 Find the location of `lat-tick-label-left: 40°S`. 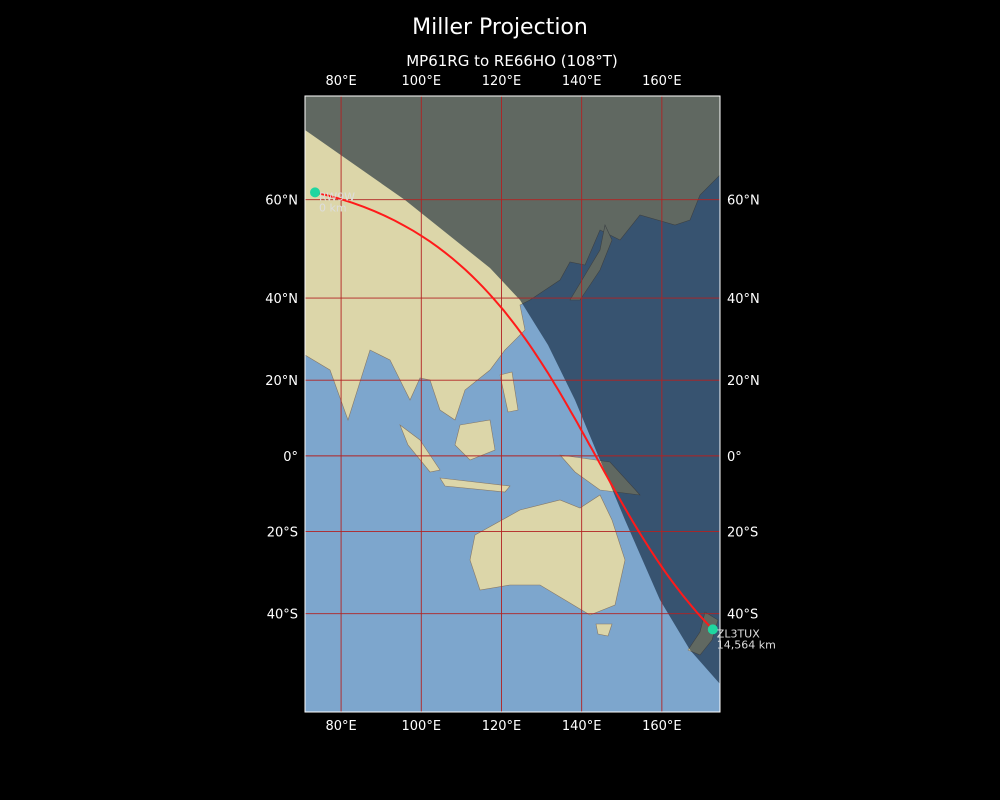

lat-tick-label-left: 40°S is located at coordinates (282, 615).